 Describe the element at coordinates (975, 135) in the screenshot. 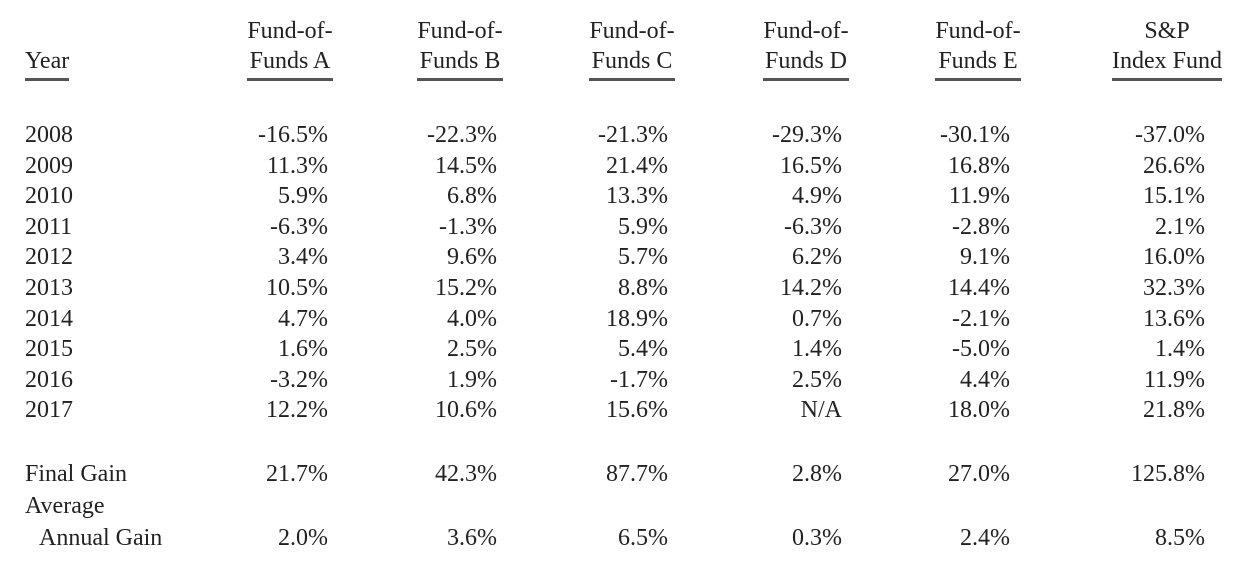

I see `return-value: -30.1%` at that location.